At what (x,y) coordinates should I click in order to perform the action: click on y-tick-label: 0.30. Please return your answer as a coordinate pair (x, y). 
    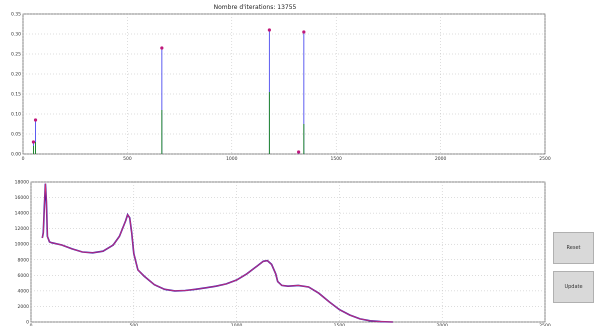
    Looking at the image, I should click on (16, 35).